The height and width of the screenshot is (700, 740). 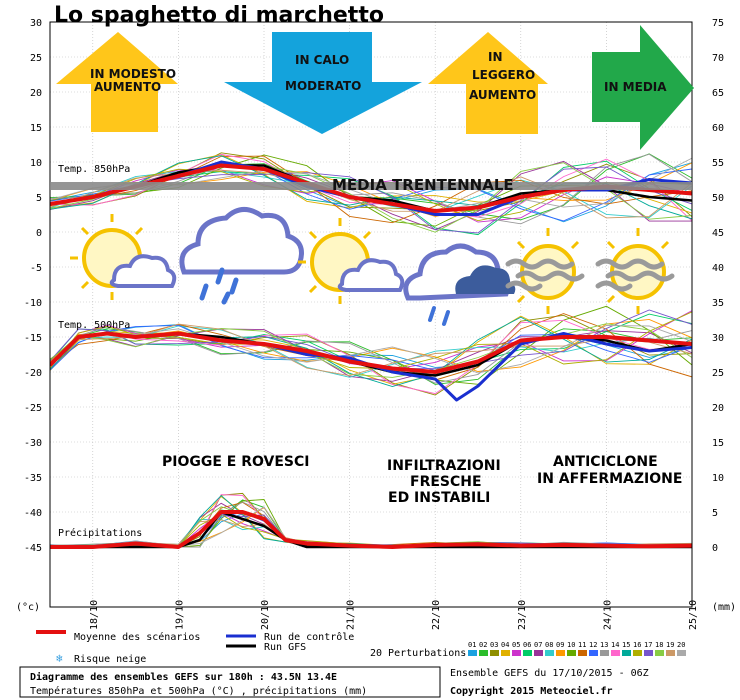 I want to click on media-trentennale-band, so click(x=371, y=186).